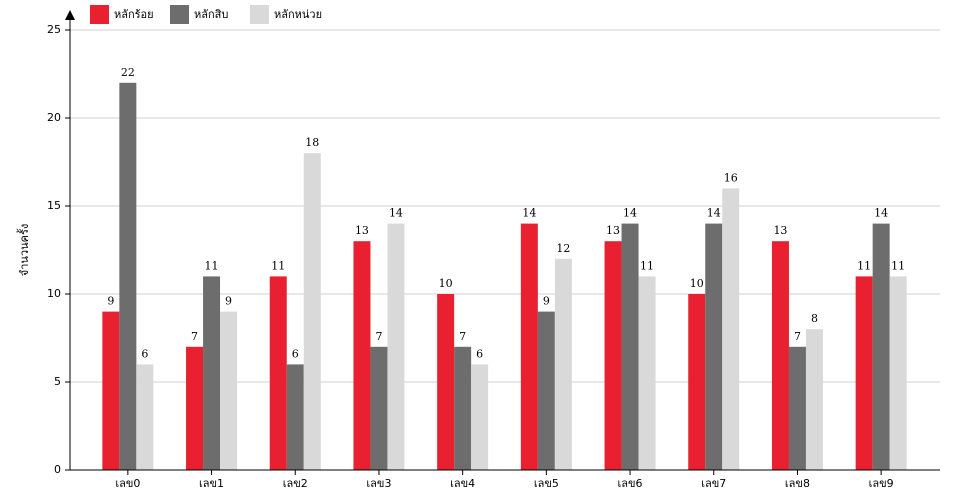  What do you see at coordinates (630, 483) in the screenshot?
I see `x-tick-label: เลข6` at bounding box center [630, 483].